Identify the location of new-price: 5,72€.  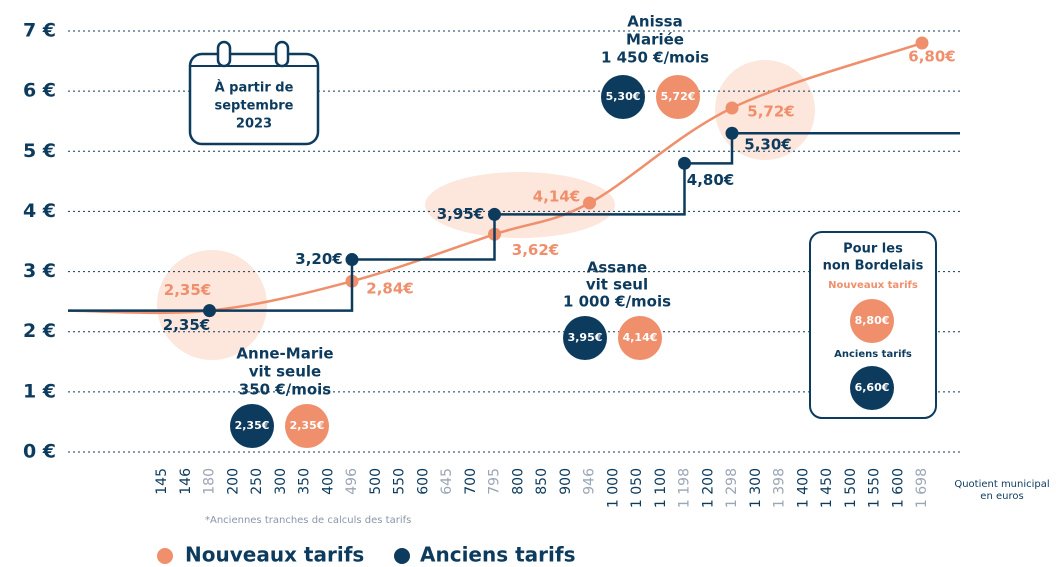
(678, 96).